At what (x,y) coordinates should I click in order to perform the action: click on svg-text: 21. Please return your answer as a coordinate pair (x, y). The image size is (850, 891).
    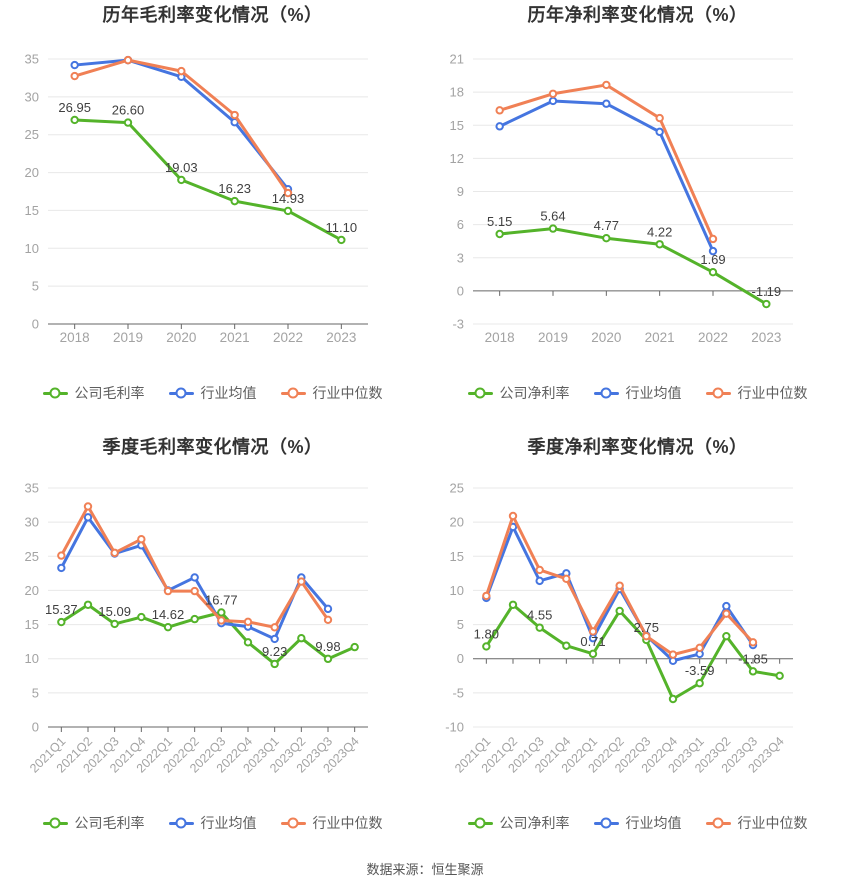
    Looking at the image, I should click on (457, 59).